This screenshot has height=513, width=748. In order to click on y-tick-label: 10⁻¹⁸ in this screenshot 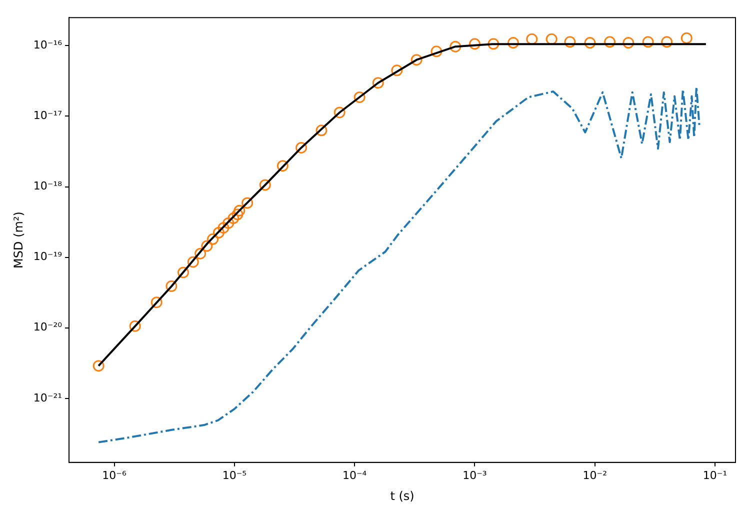, I will do `click(48, 186)`.